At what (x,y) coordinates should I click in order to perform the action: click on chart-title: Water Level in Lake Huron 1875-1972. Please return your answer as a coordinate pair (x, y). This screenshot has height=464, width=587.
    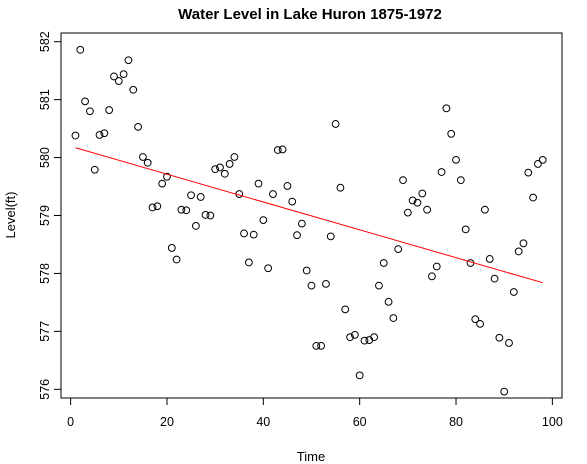
    Looking at the image, I should click on (310, 14).